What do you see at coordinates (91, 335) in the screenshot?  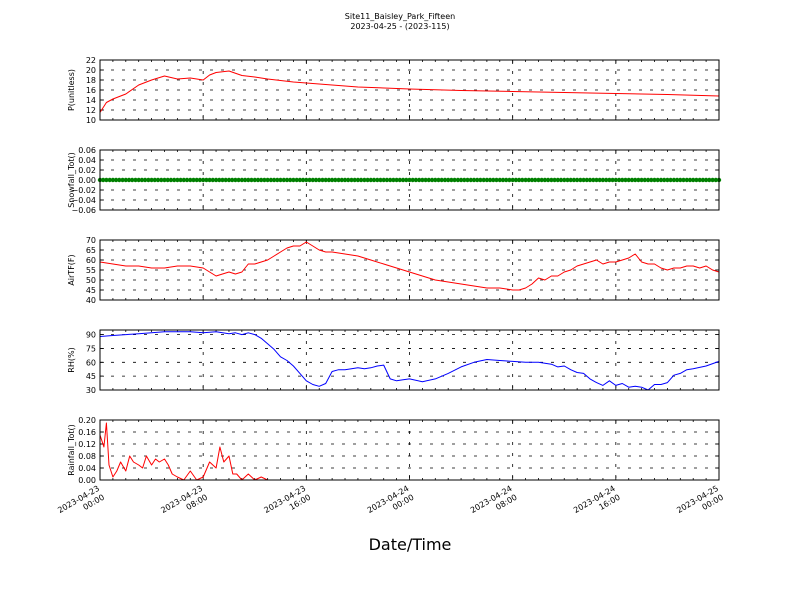 I see `y-tick-label: 90` at bounding box center [91, 335].